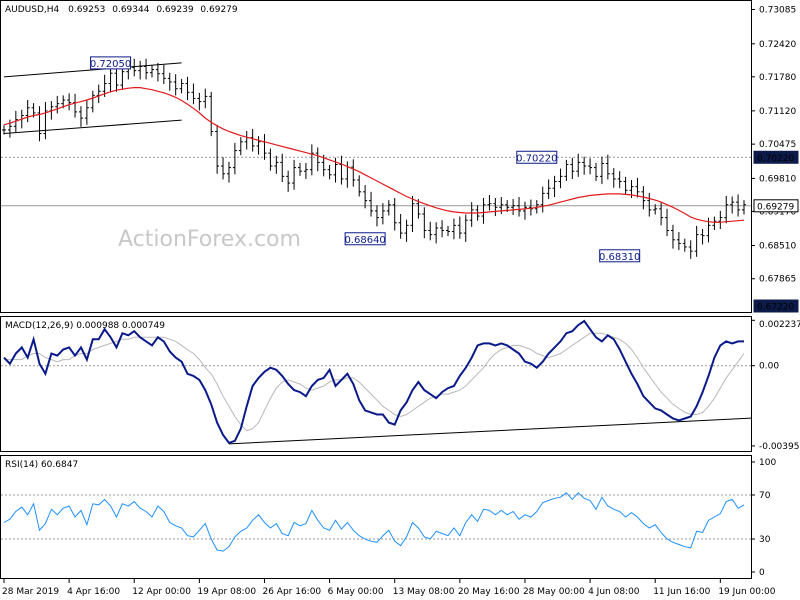  I want to click on price-annotation-3: 0.68310, so click(620, 256).